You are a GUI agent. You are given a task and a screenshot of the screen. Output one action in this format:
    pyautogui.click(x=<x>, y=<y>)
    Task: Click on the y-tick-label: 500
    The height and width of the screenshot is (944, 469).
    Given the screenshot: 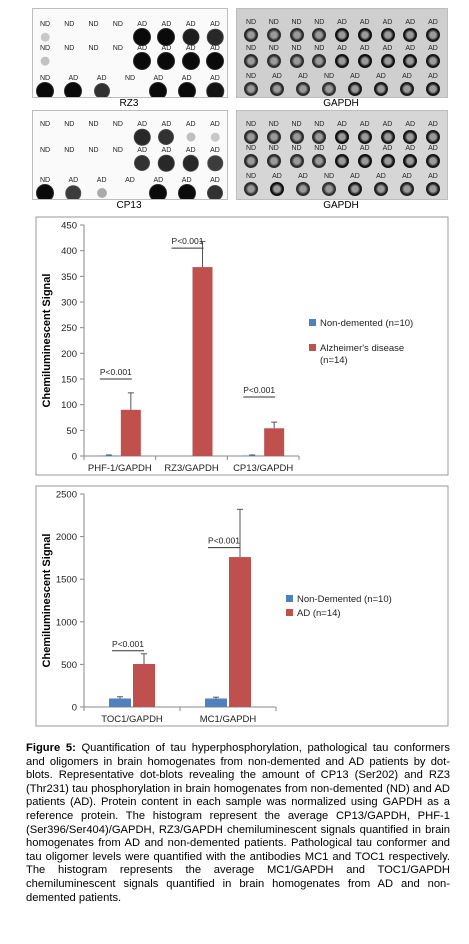 What is the action you would take?
    pyautogui.click(x=69, y=665)
    